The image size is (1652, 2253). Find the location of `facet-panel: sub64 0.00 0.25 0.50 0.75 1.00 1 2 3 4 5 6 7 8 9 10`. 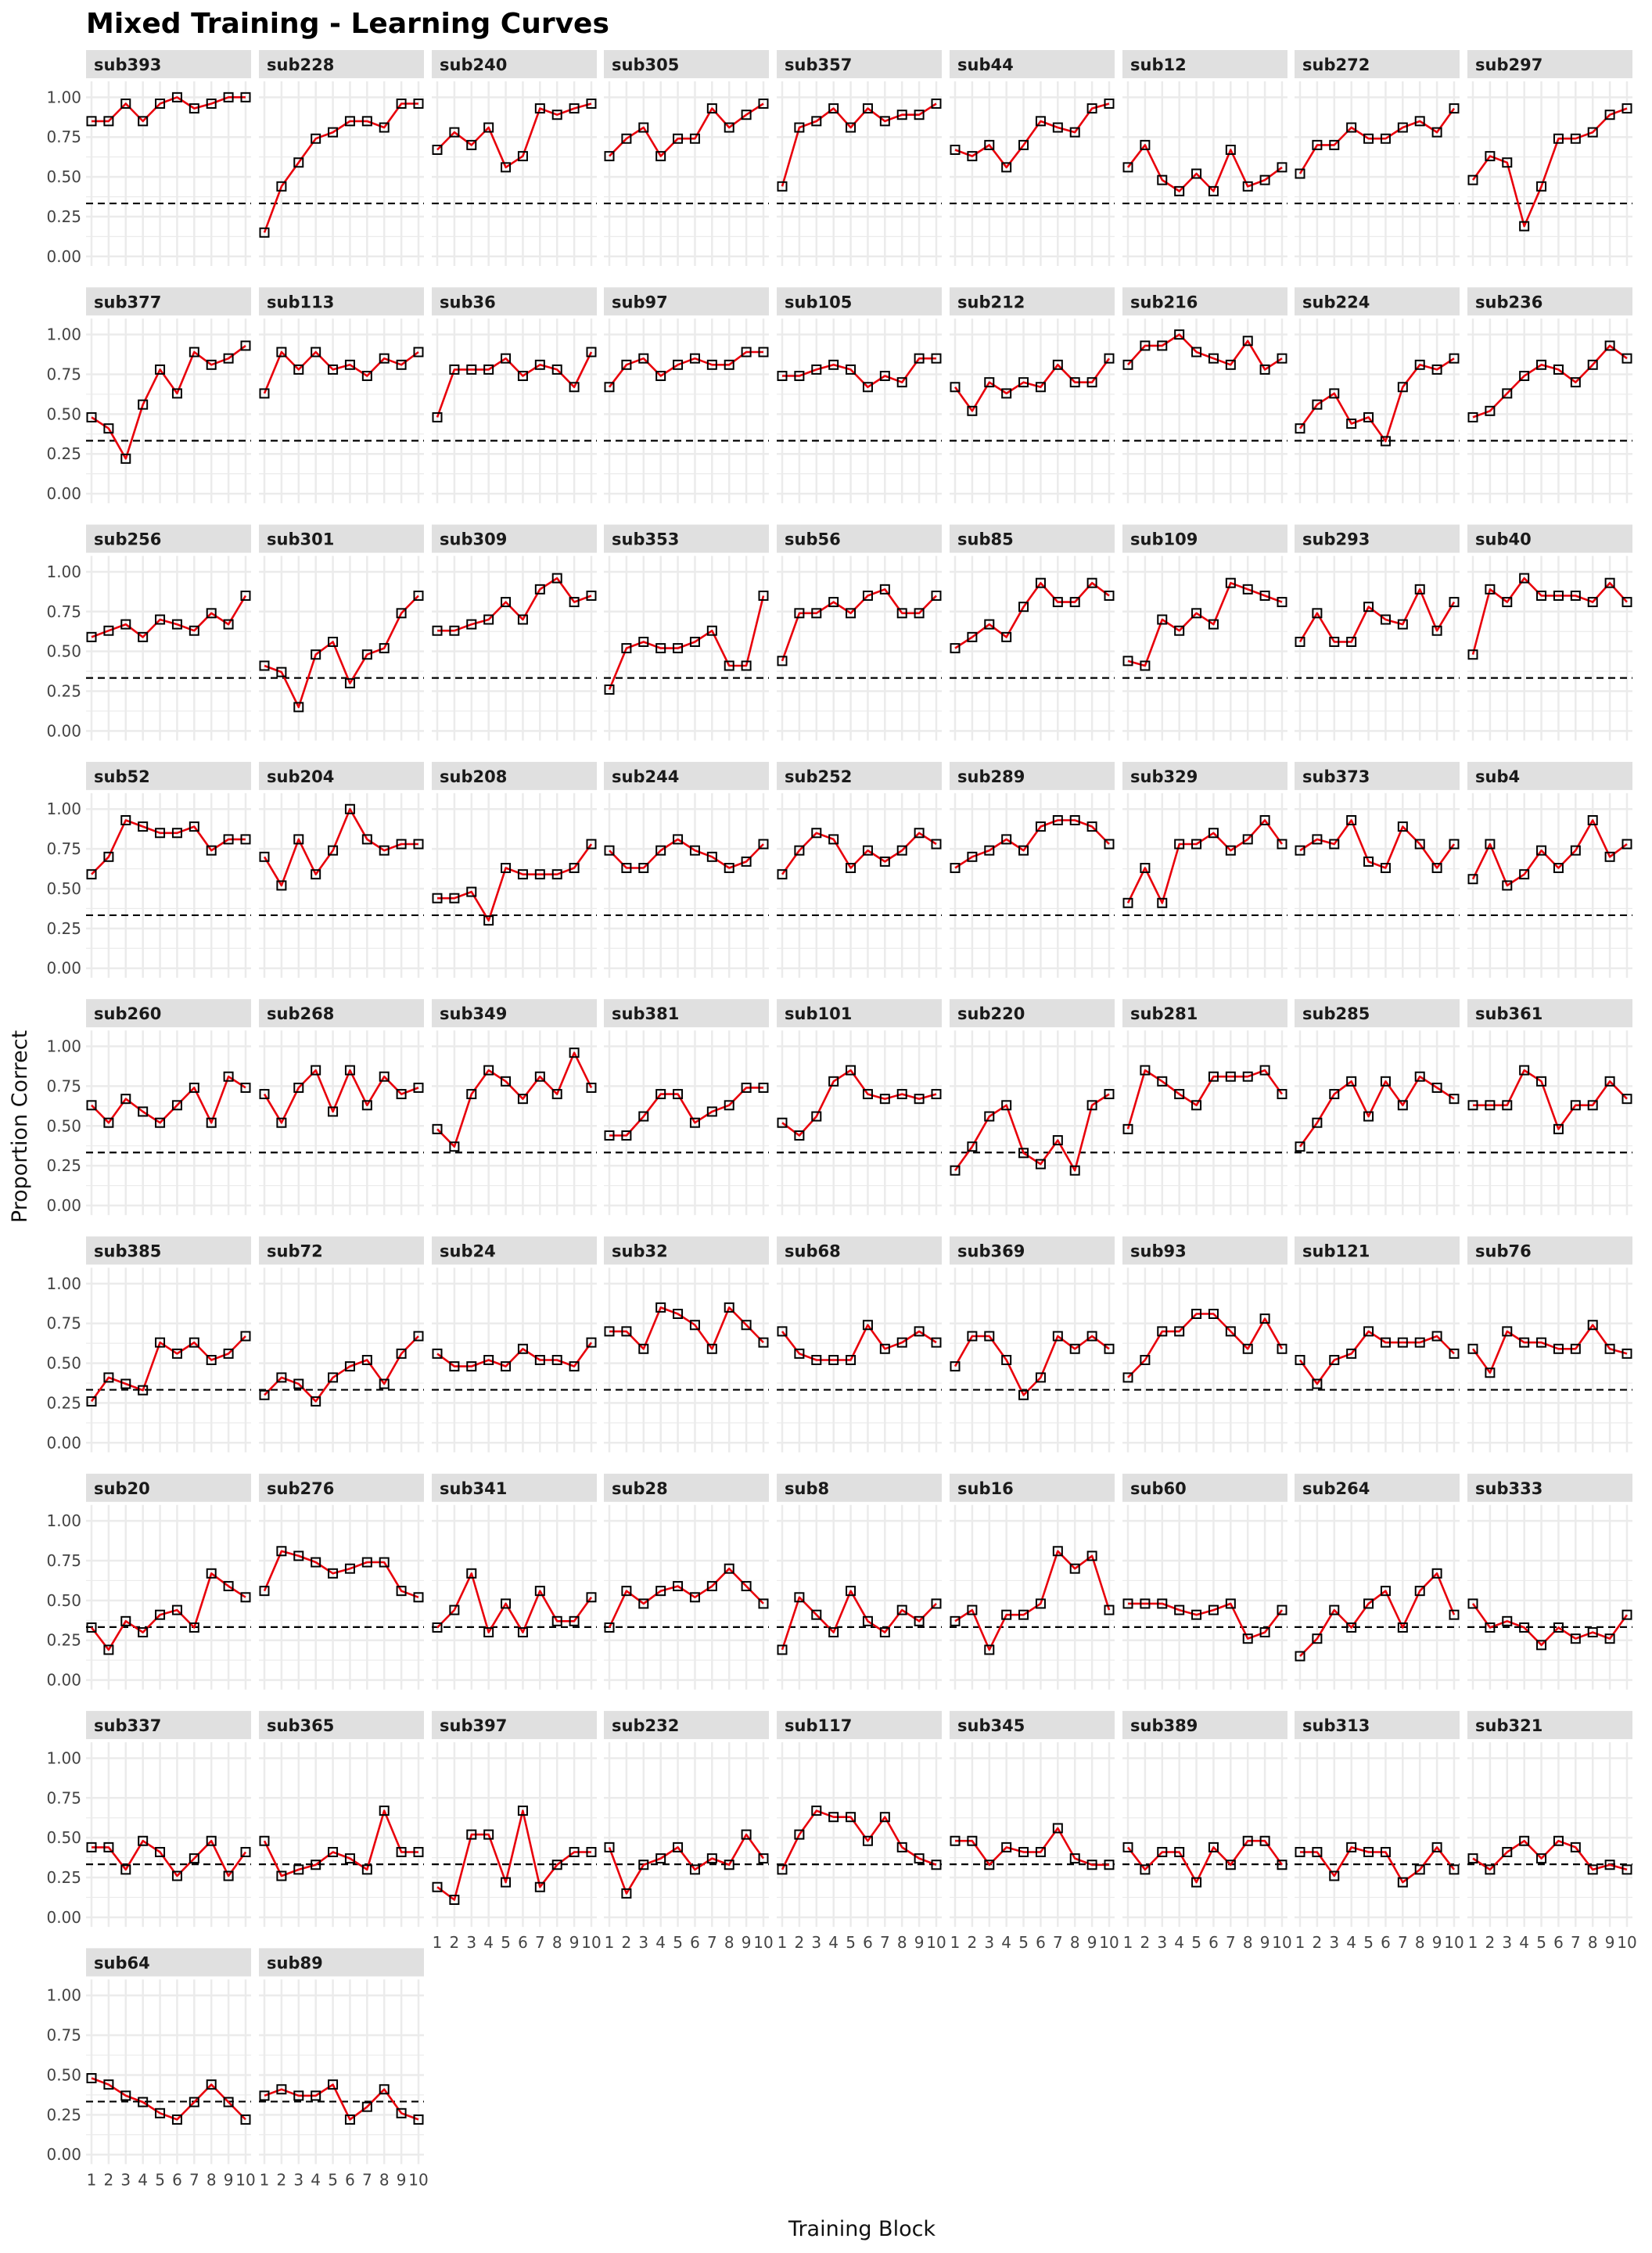

facet-panel: sub64 0.00 0.25 0.50 0.75 1.00 1 2 3 4 5 6 7 8 9 10 is located at coordinates (151, 2068).